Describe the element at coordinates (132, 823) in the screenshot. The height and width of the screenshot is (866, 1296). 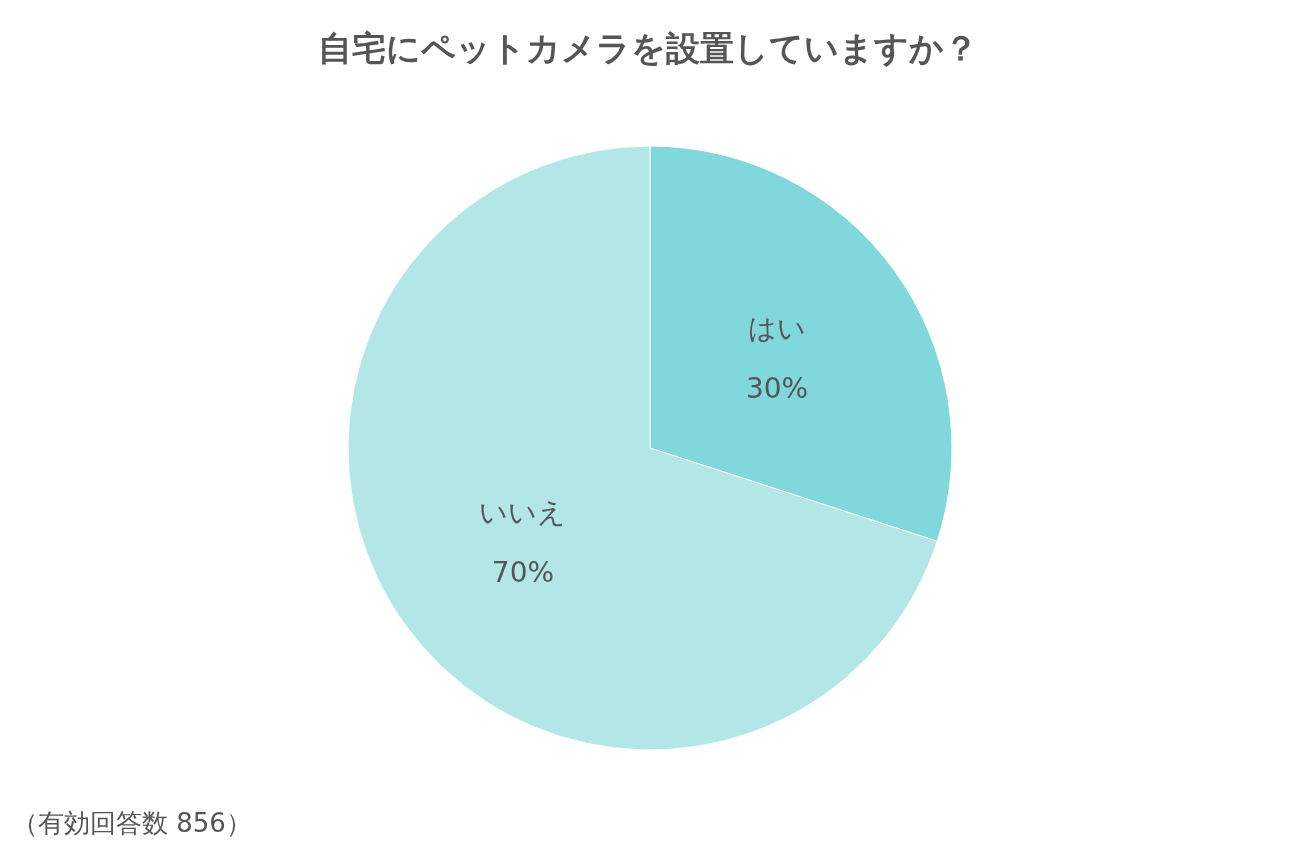
I see `annotation: （有効回答数 856）` at that location.